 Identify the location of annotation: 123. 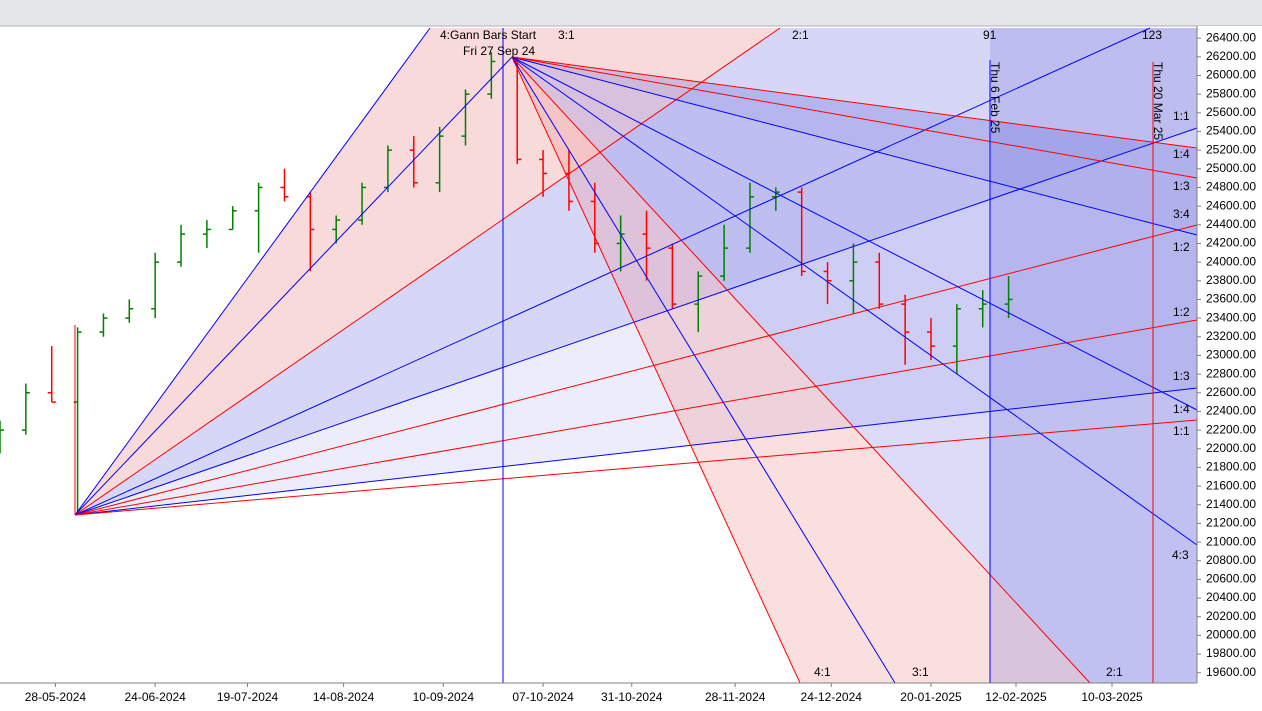
(1152, 35).